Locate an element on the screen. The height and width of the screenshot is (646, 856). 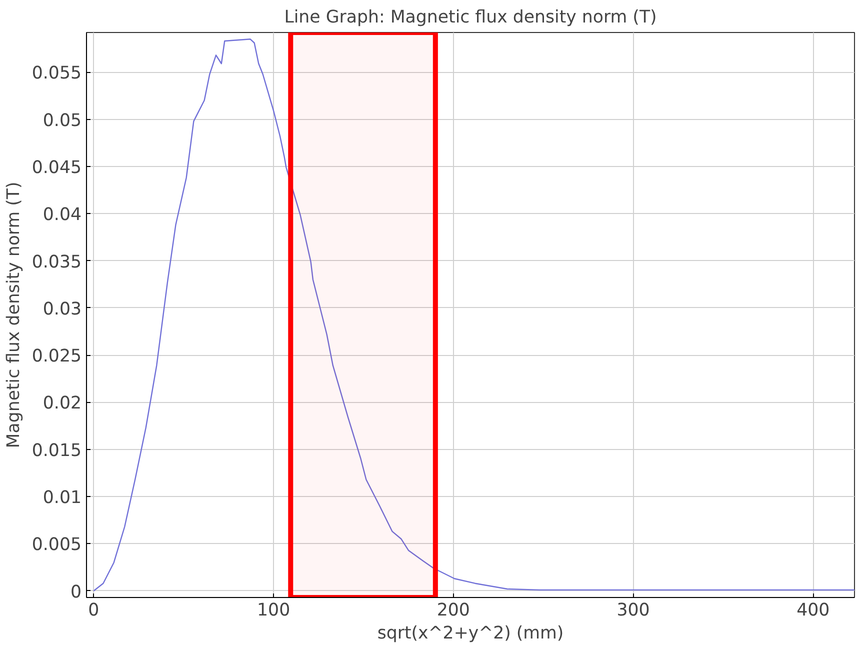
y-tick-label: 0.03 is located at coordinates (62, 309).